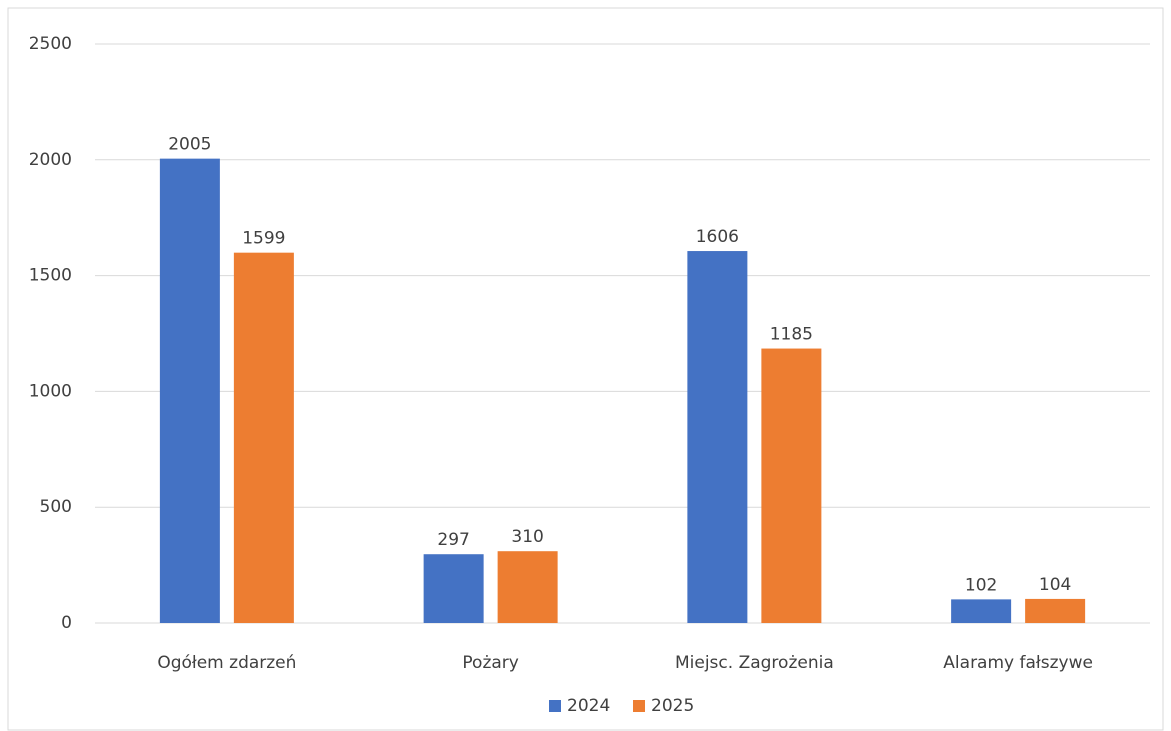  What do you see at coordinates (527, 537) in the screenshot?
I see `data-label: 310` at bounding box center [527, 537].